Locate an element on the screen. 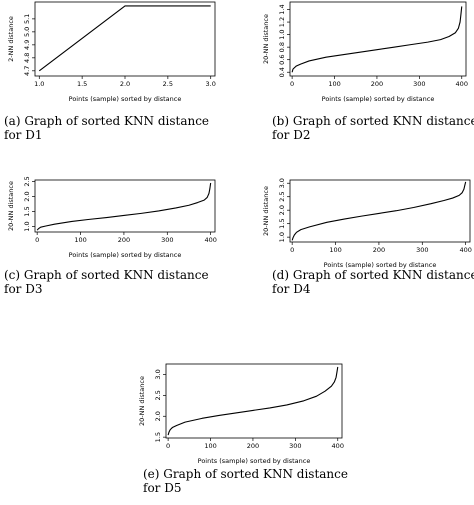 The image size is (474, 505). caption-panel-c: (c) Graph of sorted KNN distance for D3 is located at coordinates (109, 282).